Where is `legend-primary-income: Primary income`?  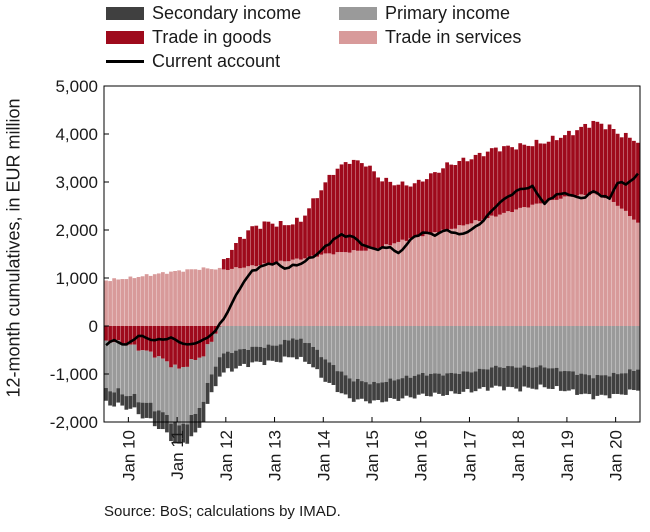
legend-primary-income: Primary income is located at coordinates (424, 13).